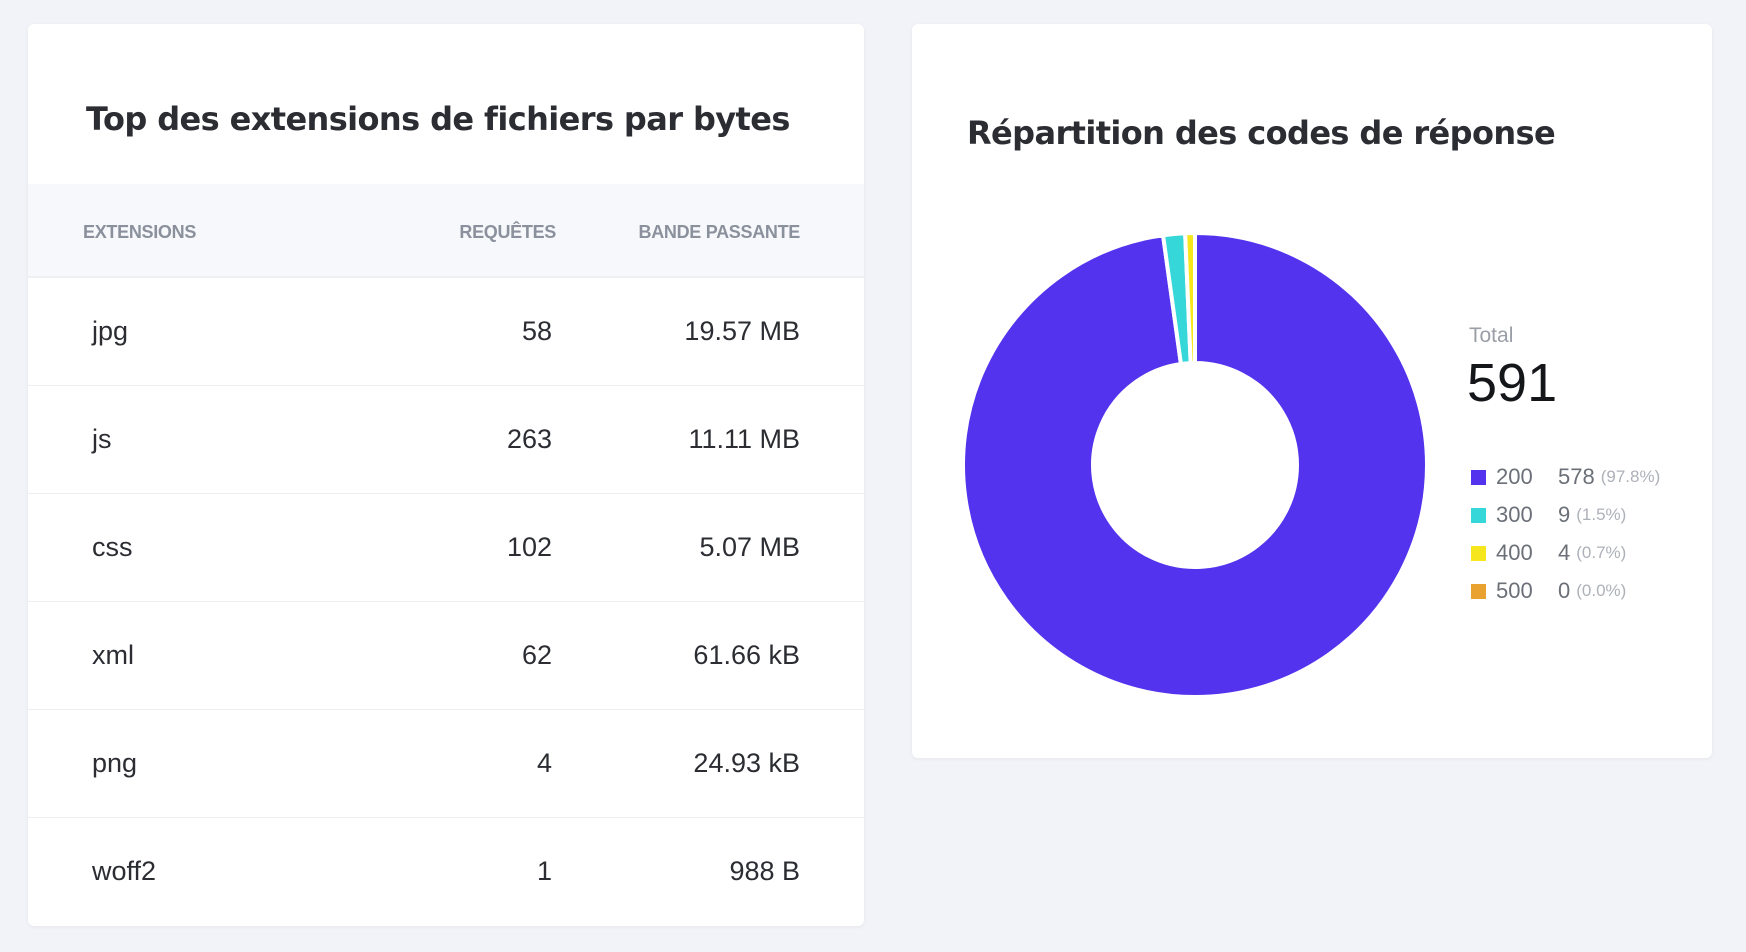 The image size is (1746, 952). Describe the element at coordinates (1564, 590) in the screenshot. I see `legend-count: 0` at that location.